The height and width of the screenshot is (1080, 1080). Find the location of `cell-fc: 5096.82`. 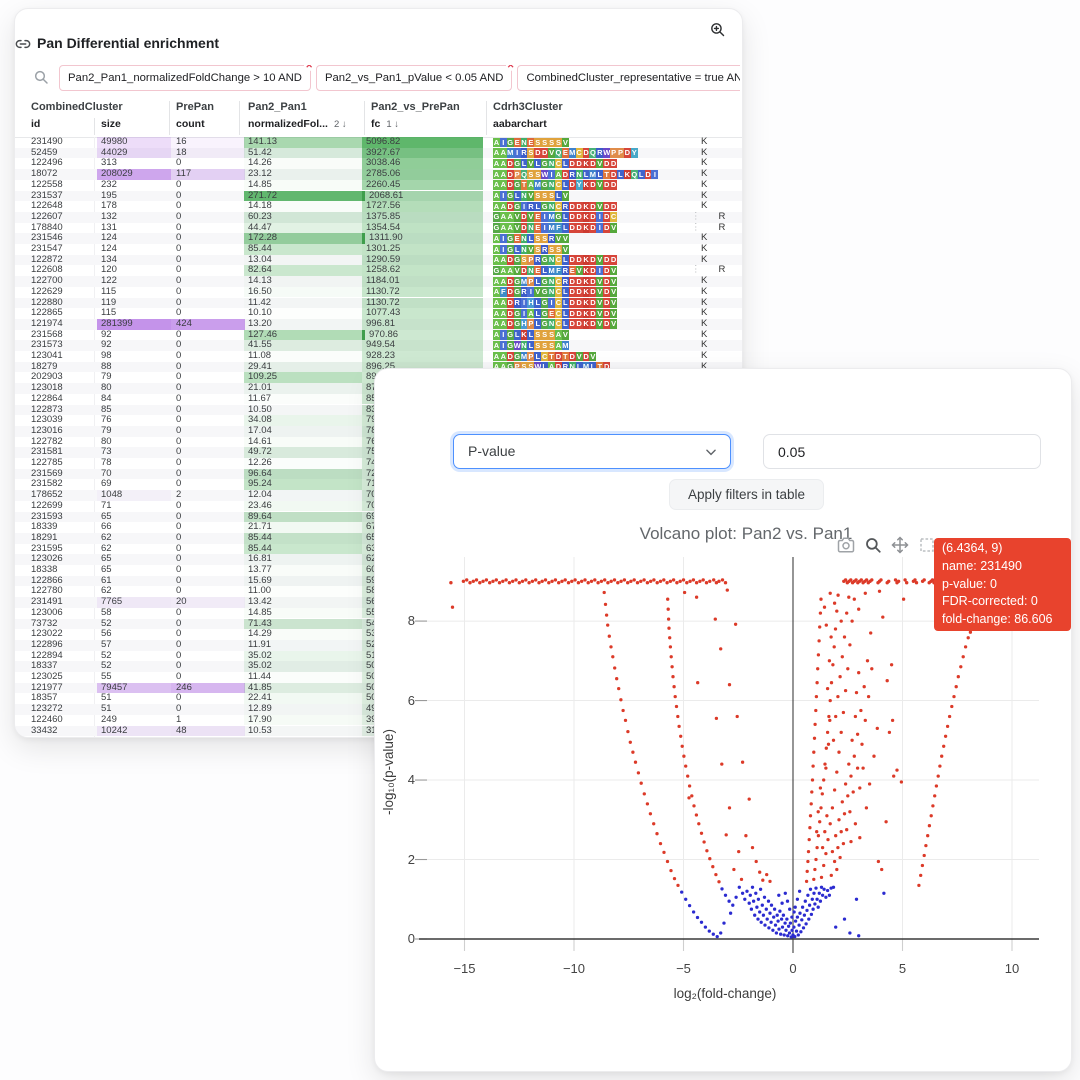

cell-fc: 5096.82 is located at coordinates (422, 142).